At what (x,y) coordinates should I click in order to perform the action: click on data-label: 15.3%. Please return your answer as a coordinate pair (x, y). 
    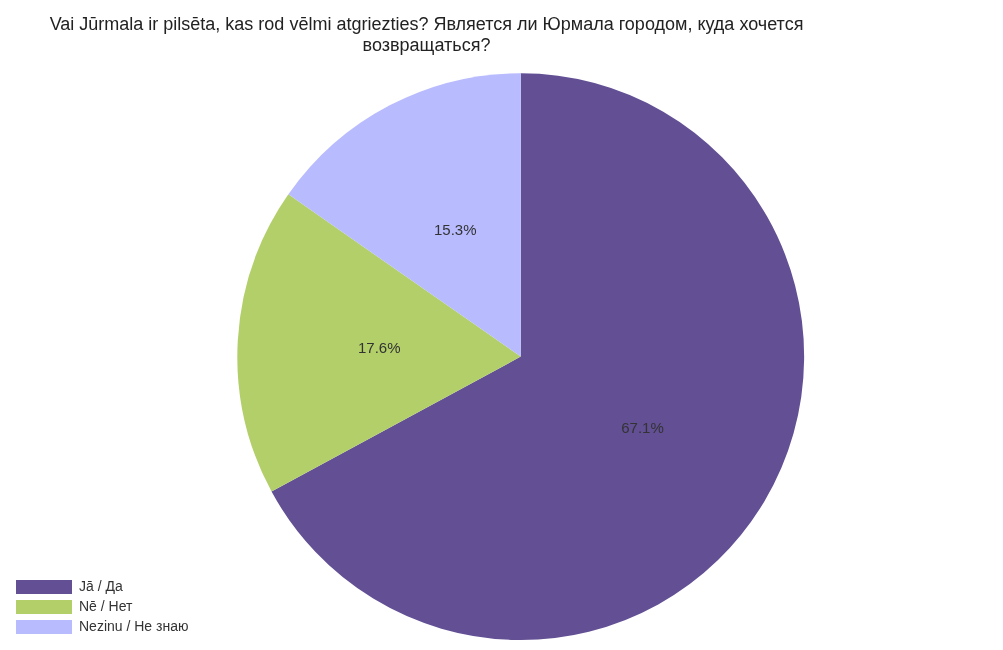
    Looking at the image, I should click on (455, 230).